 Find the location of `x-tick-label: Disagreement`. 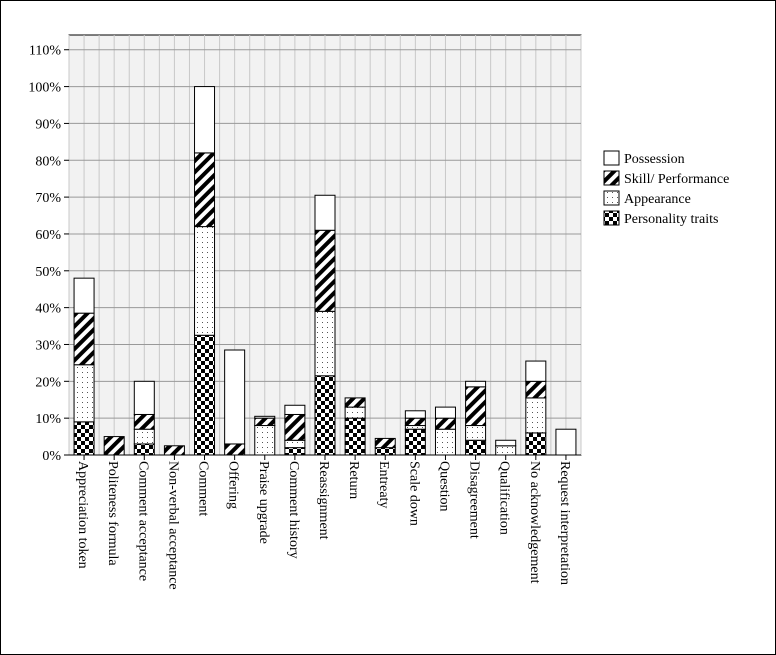

x-tick-label: Disagreement is located at coordinates (474, 500).